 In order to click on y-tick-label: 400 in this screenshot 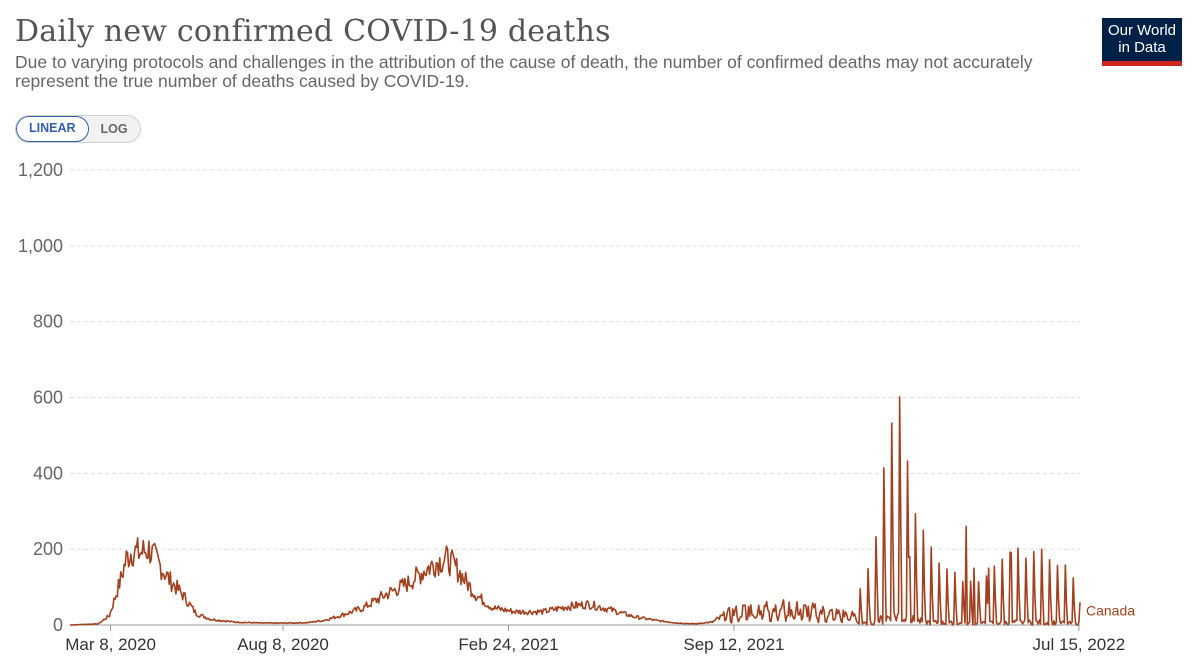, I will do `click(48, 473)`.